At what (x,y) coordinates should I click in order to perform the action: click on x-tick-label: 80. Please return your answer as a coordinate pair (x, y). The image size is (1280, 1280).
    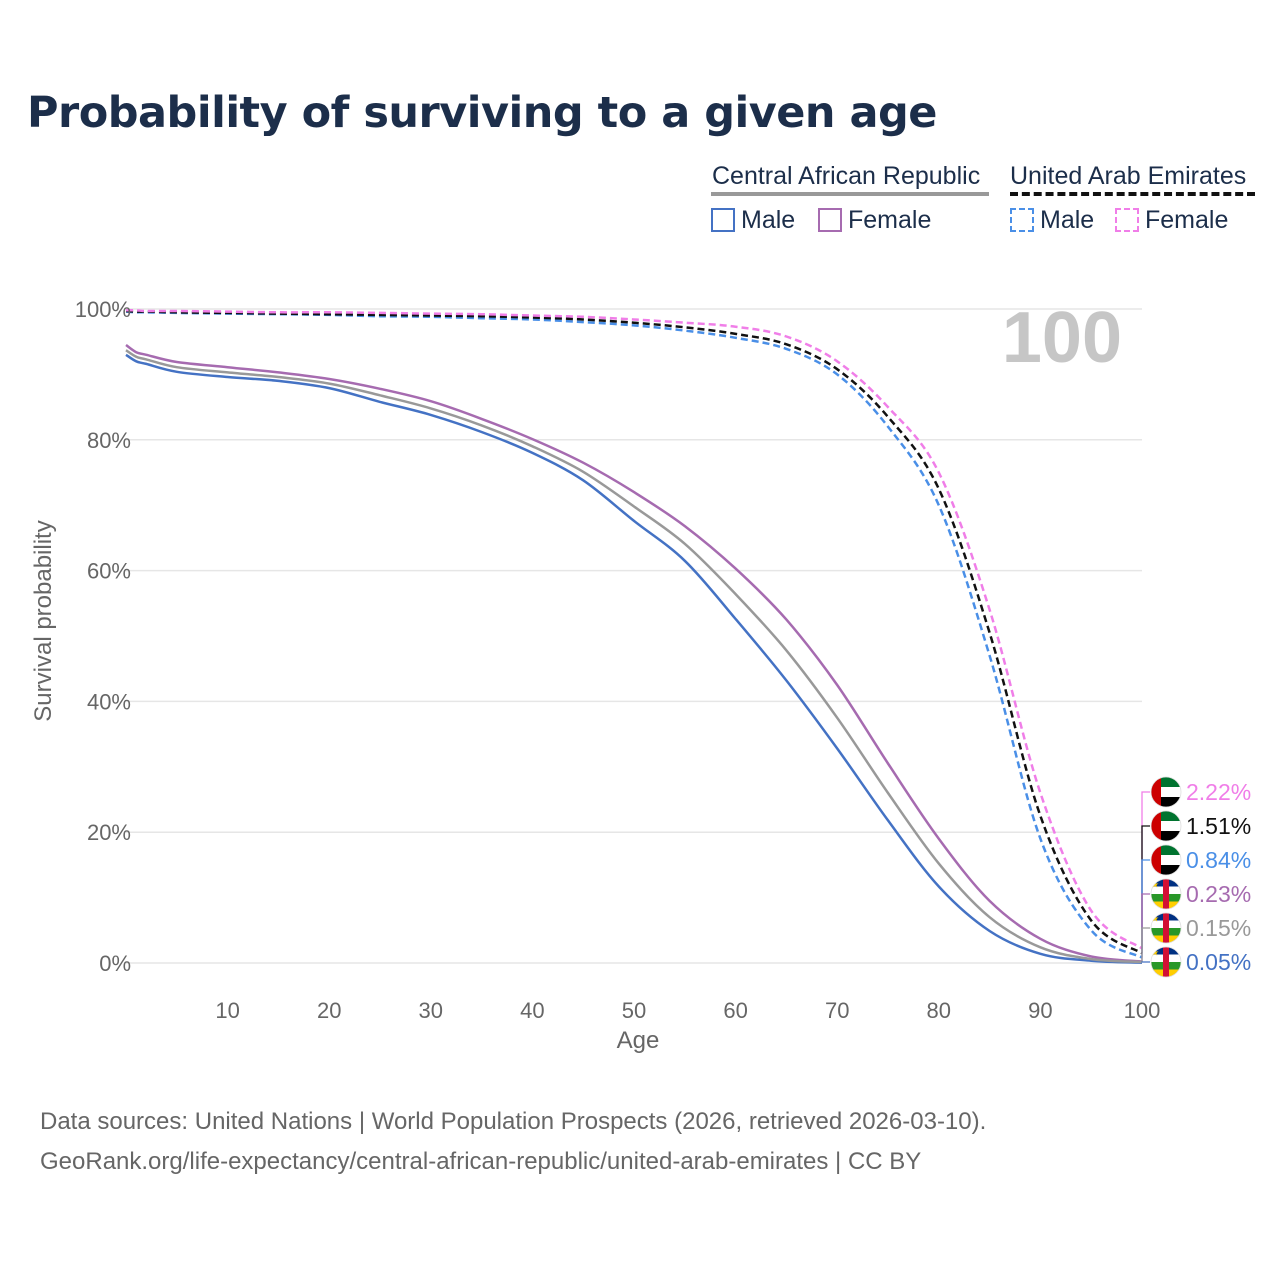
    Looking at the image, I should click on (939, 1010).